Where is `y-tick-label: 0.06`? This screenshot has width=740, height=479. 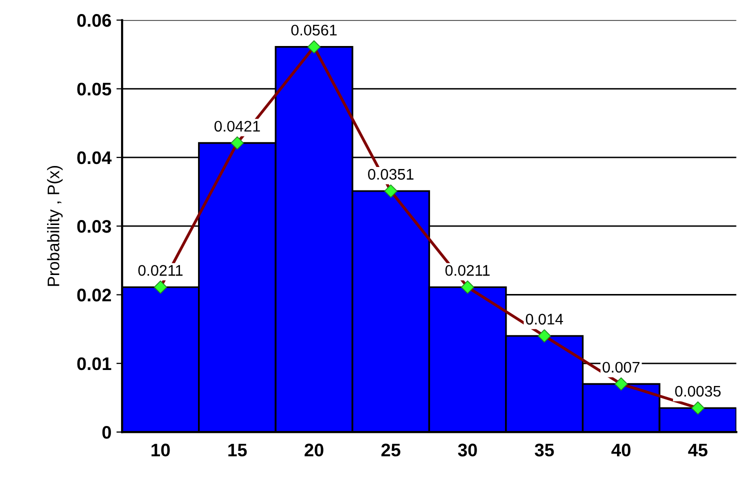
y-tick-label: 0.06 is located at coordinates (94, 20).